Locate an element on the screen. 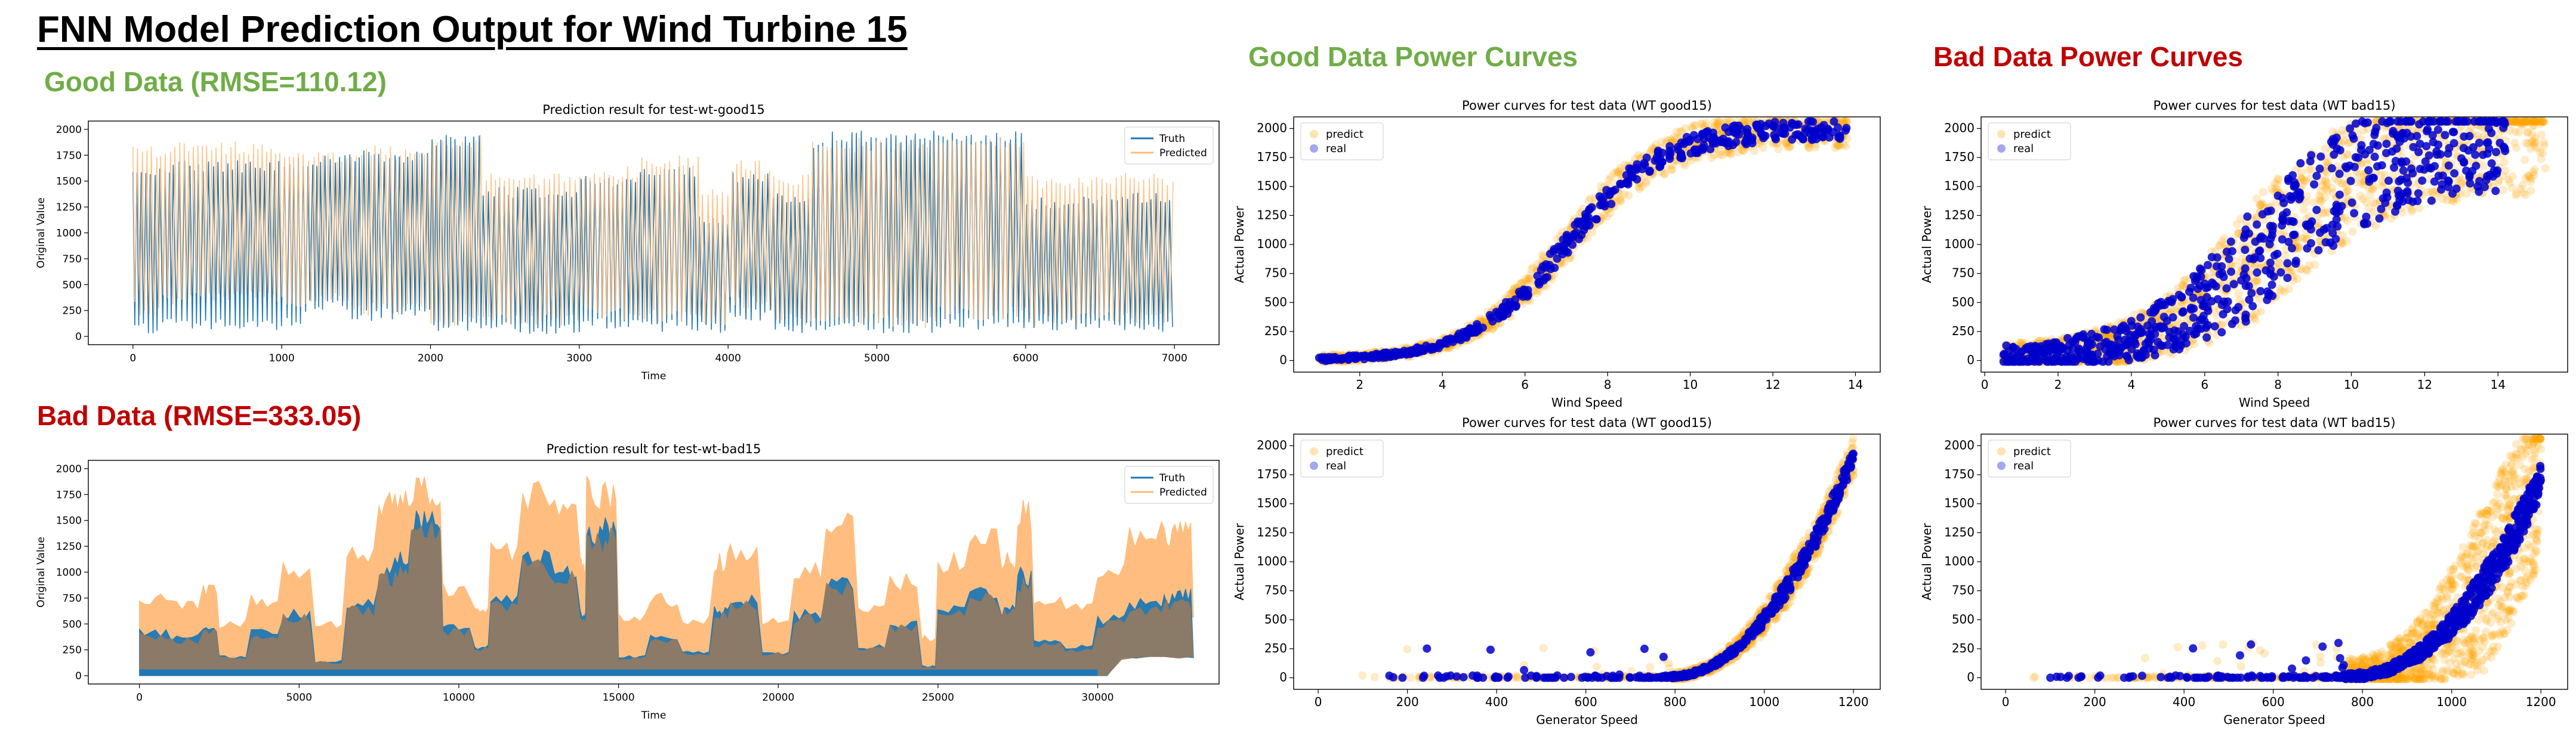 This screenshot has height=746, width=2576. y-tick-label: 1750 is located at coordinates (1272, 474).